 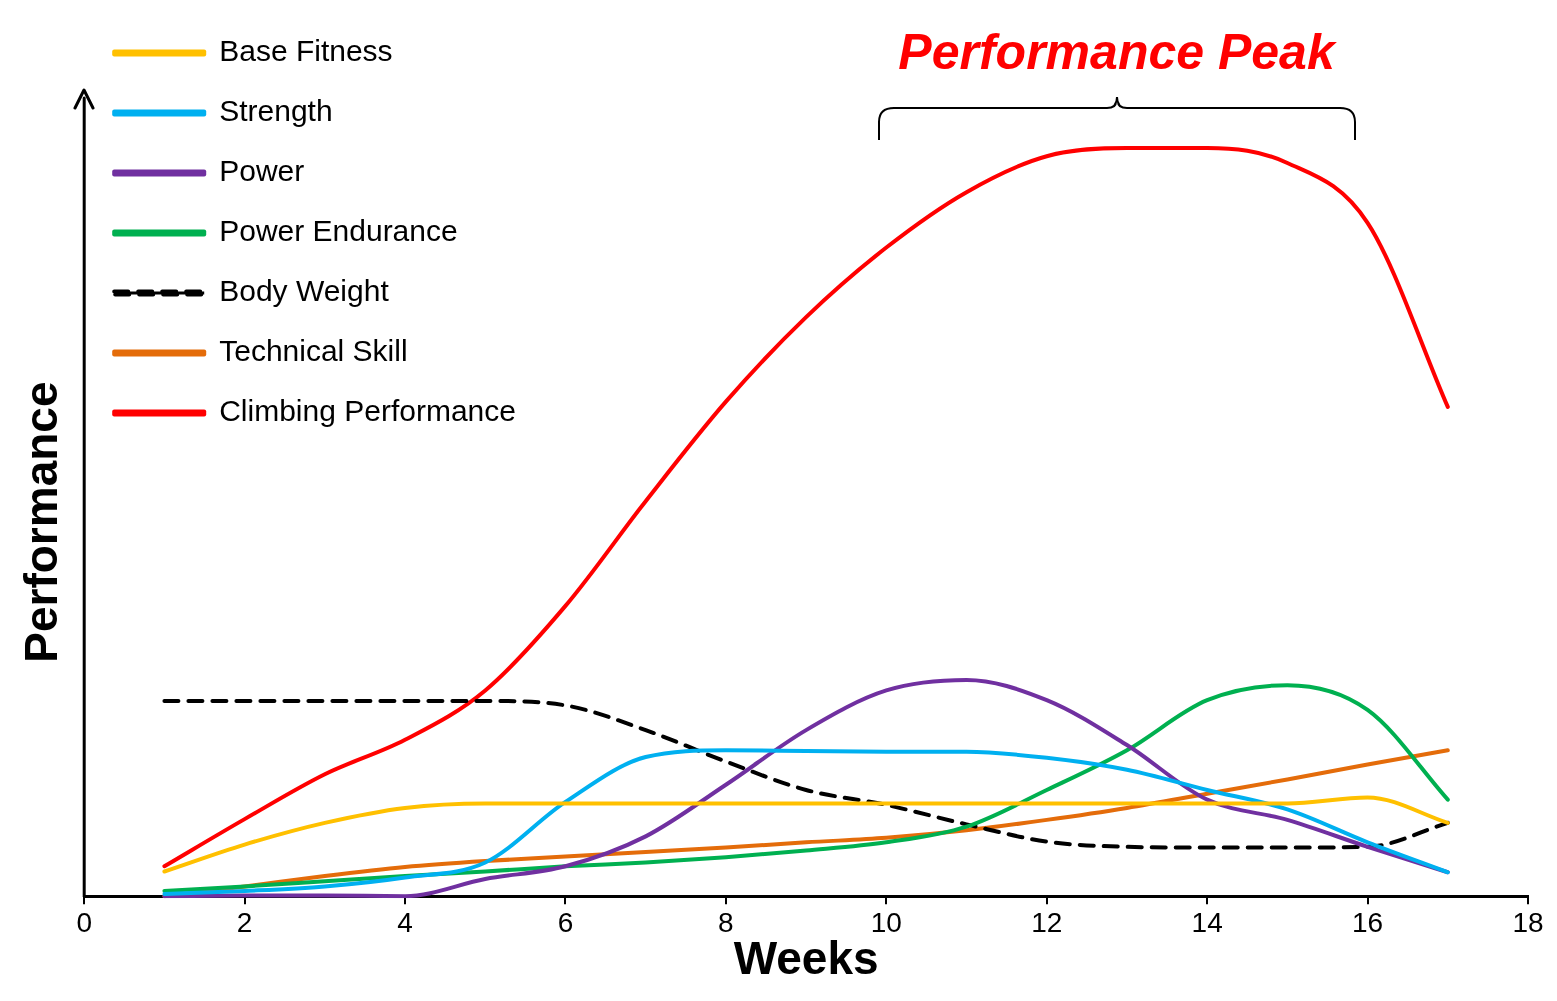 What do you see at coordinates (1528, 922) in the screenshot?
I see `x-tick-label: 18` at bounding box center [1528, 922].